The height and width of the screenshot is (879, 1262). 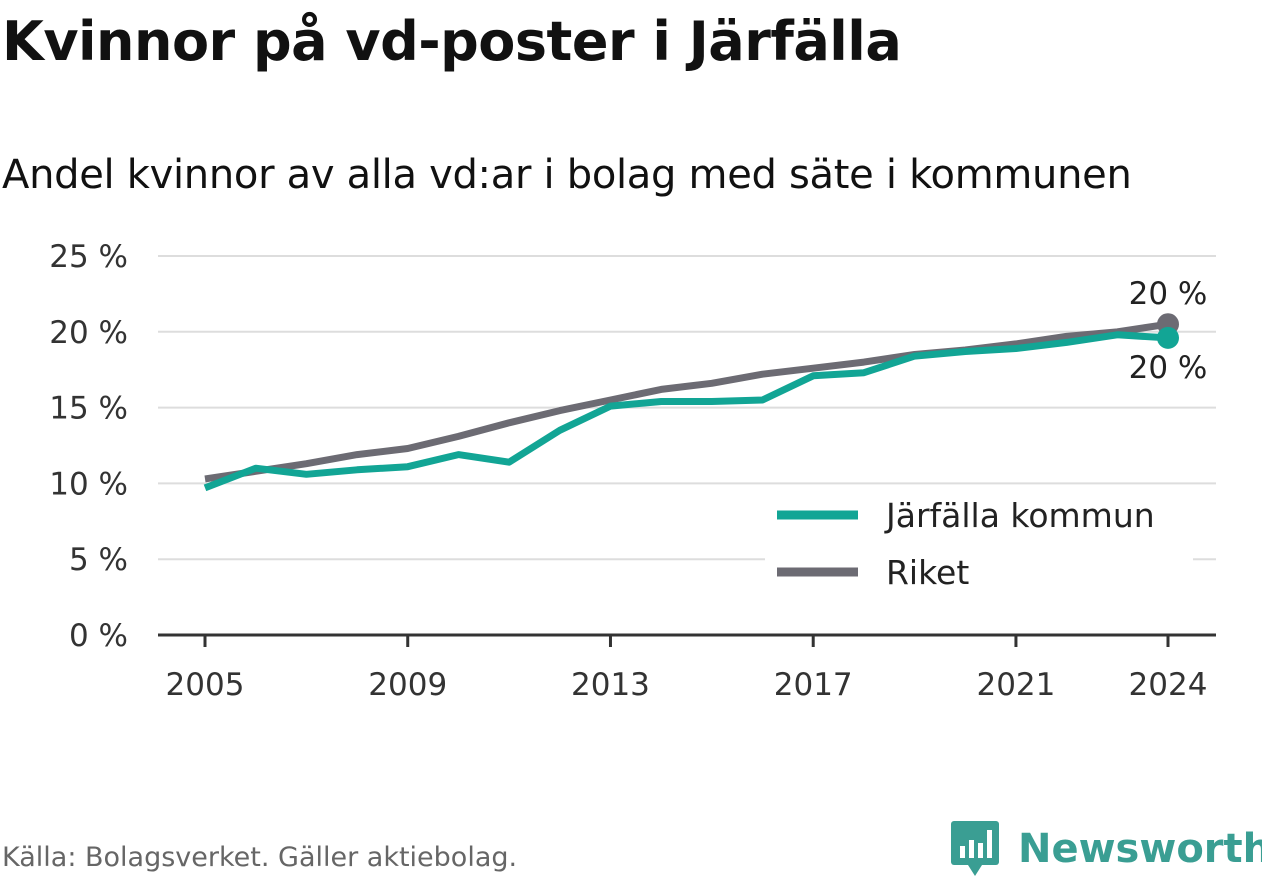 What do you see at coordinates (687, 669) in the screenshot?
I see `x-axis-ticks: 2005 2009 2013 2017 2021 2024` at bounding box center [687, 669].